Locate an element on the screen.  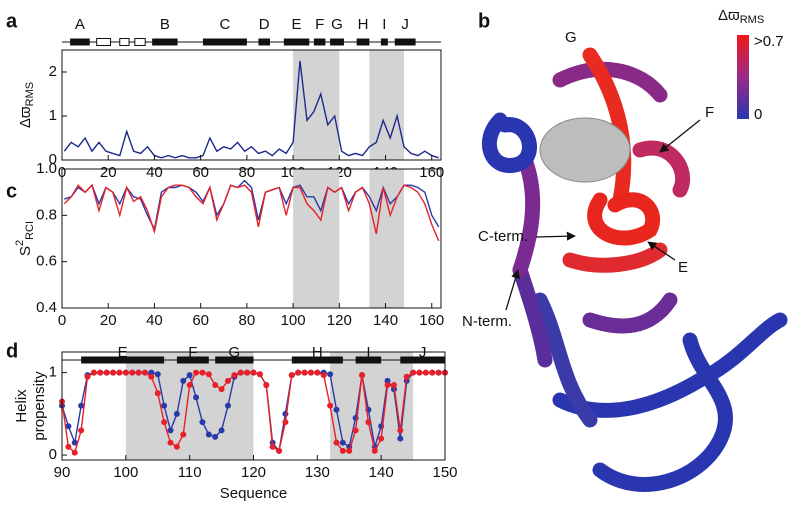
helix-label: J is located at coordinates (405, 24).